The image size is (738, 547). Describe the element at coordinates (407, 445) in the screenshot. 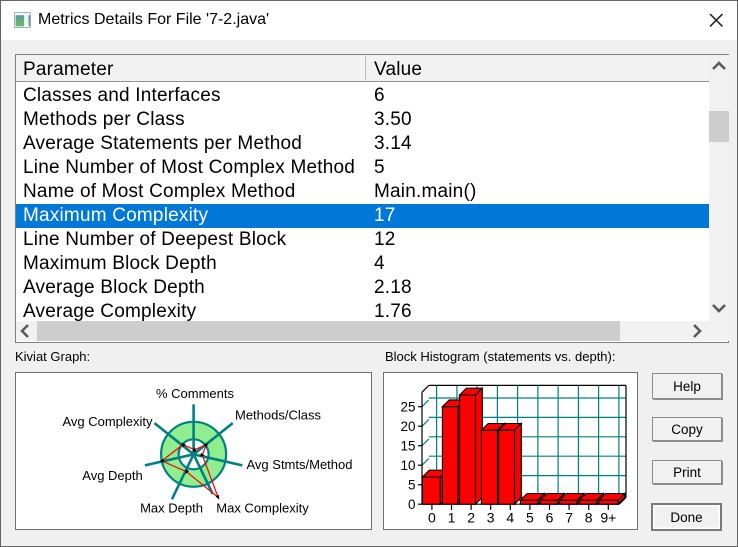

I see `svg-text: 15` at that location.